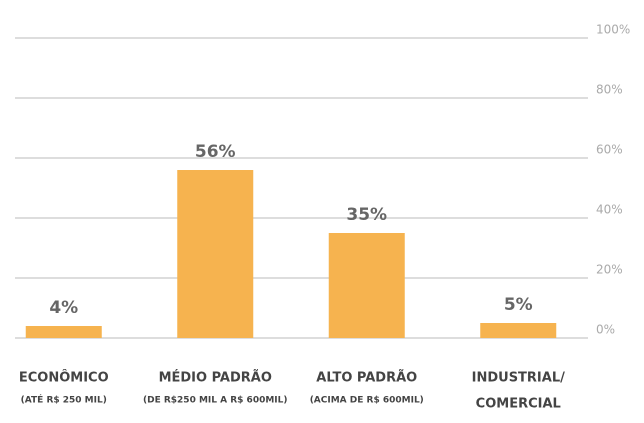 The height and width of the screenshot is (423, 644). Describe the element at coordinates (609, 90) in the screenshot. I see `y-tick-label: 80%` at that location.